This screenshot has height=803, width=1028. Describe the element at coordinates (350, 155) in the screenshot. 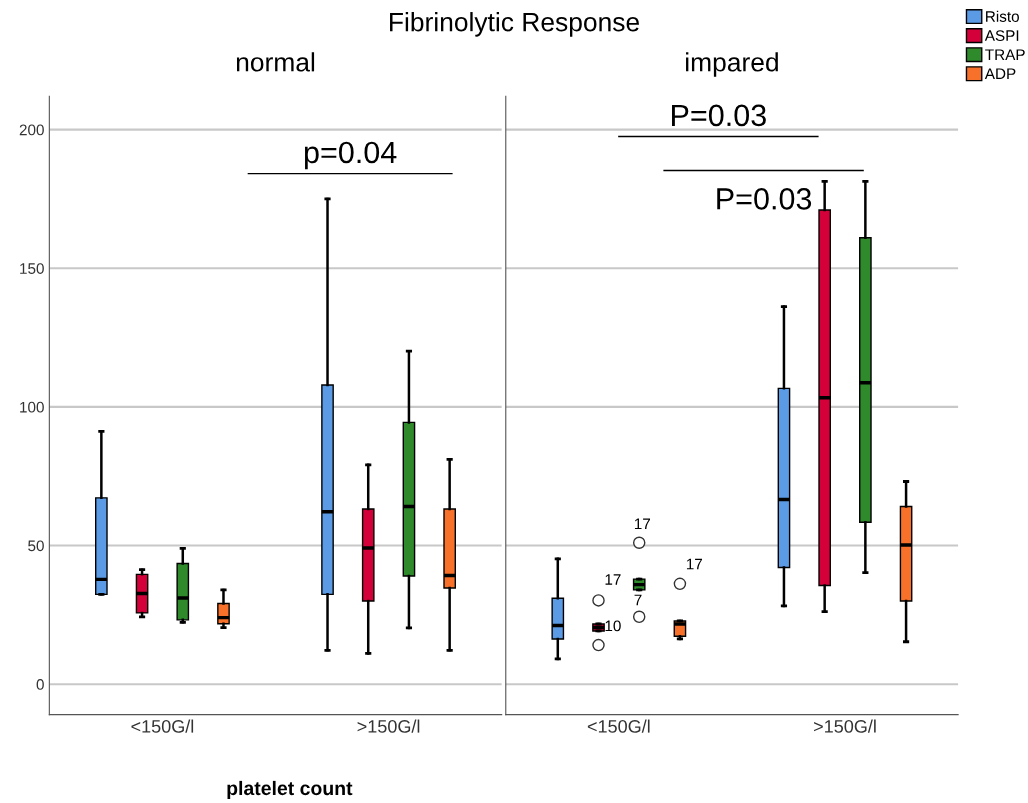

I see `annotation: p=0.04` at that location.